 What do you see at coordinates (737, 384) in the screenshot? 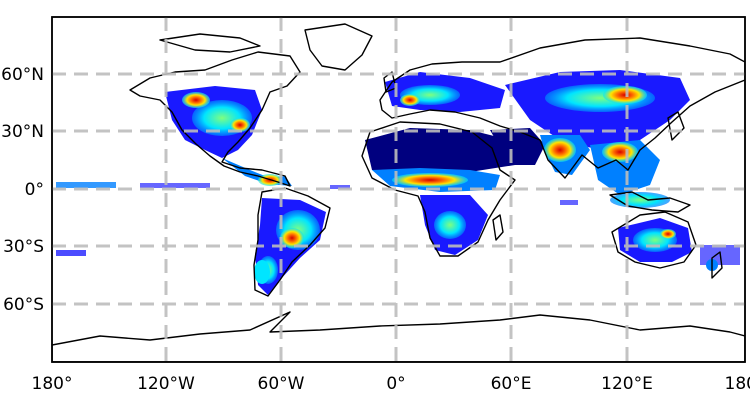
I see `x-tick-label-180e: 180°` at bounding box center [737, 384].